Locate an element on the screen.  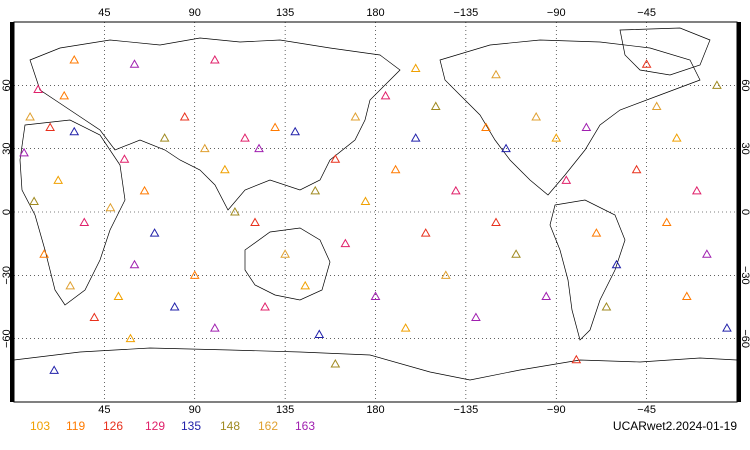
bottom-lon-tick-label-3: 180 is located at coordinates (375, 410).